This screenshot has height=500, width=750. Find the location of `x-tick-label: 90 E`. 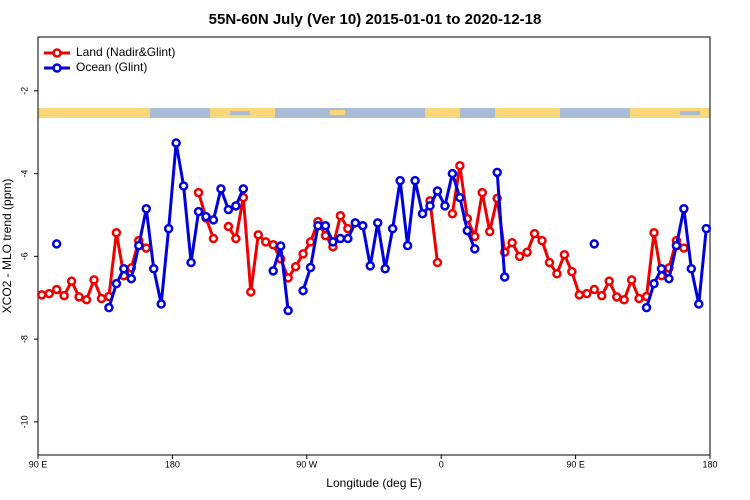

x-tick-label: 90 E is located at coordinates (38, 464).